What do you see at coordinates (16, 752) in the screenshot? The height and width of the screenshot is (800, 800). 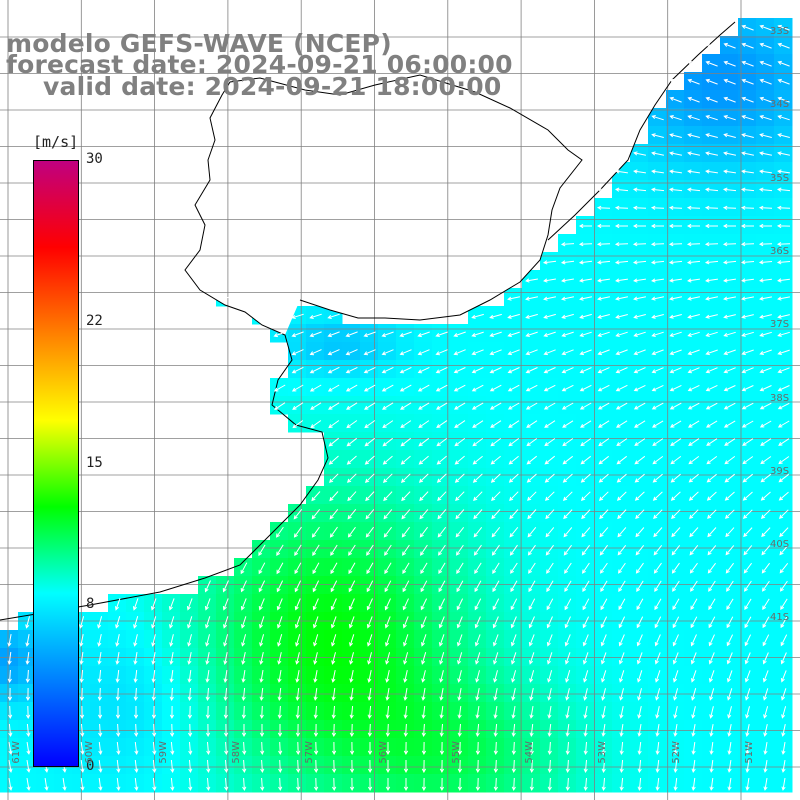 I see `longitude-label: 61W` at bounding box center [16, 752].